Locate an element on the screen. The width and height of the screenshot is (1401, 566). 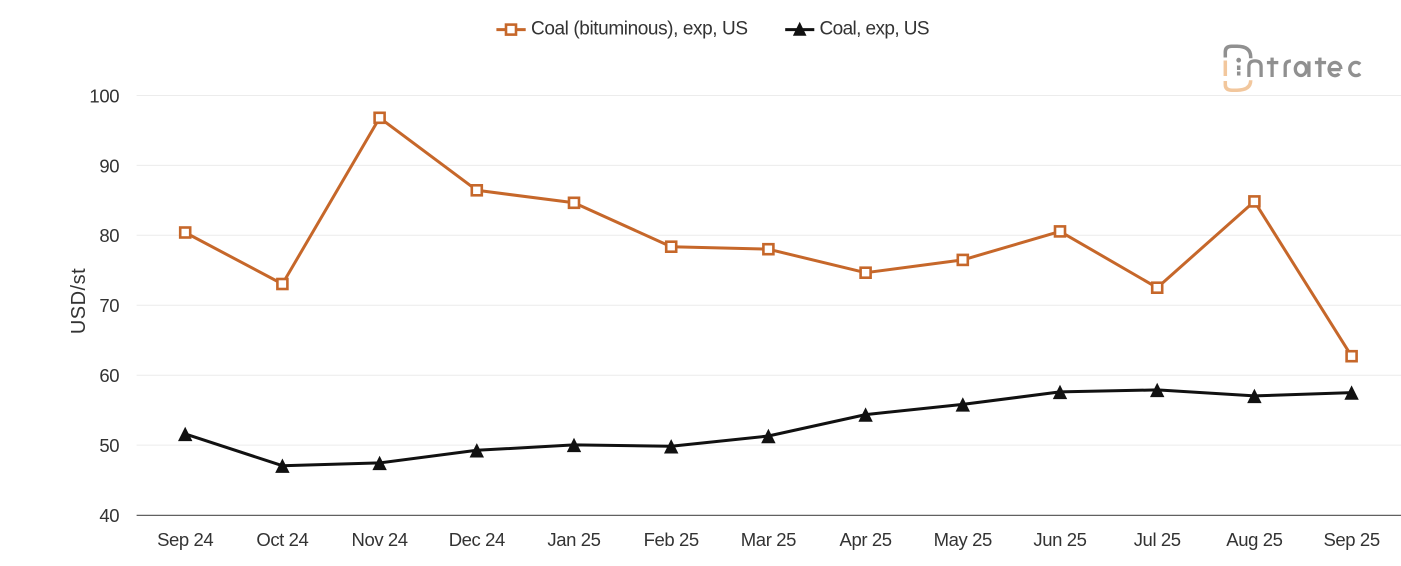
svg-text: Coal (bituminous), exp, US is located at coordinates (639, 29).